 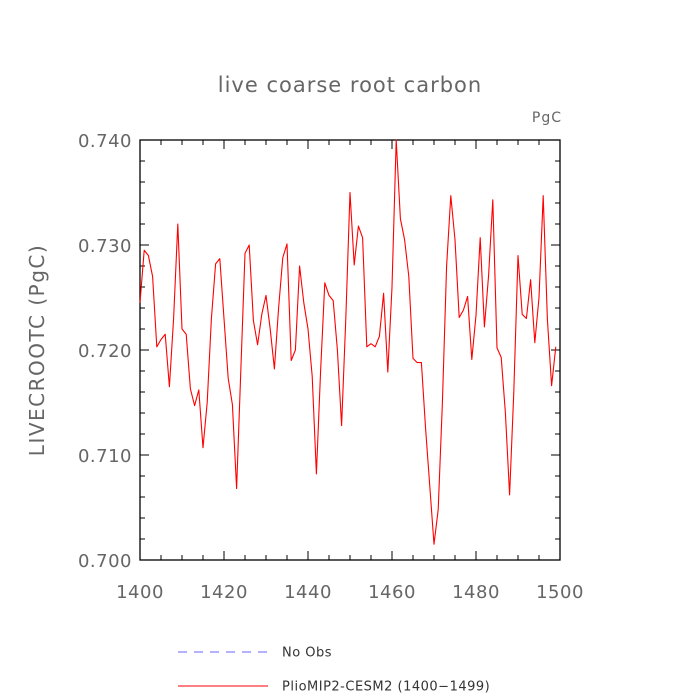 What do you see at coordinates (105, 141) in the screenshot?
I see `y-tick-label: 0.740` at bounding box center [105, 141].